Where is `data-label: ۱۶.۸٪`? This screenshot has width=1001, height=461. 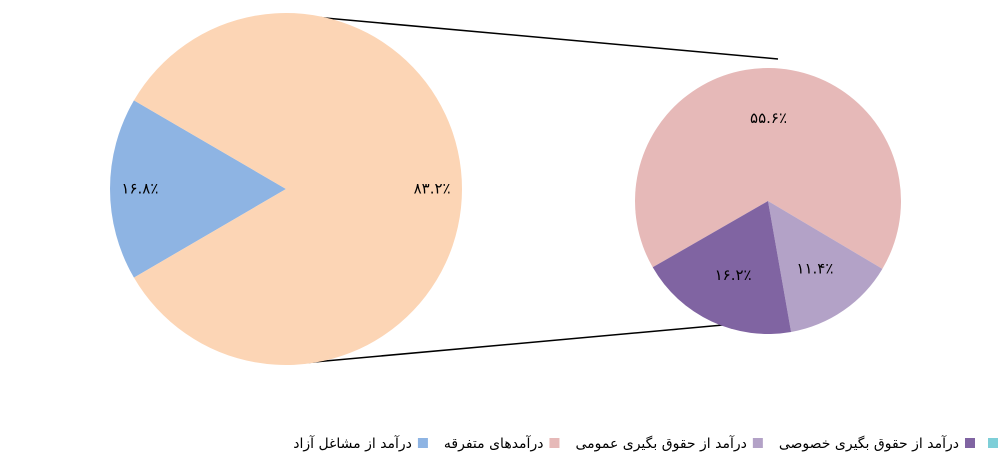 data-label: ۱۶.۸٪ is located at coordinates (139, 189).